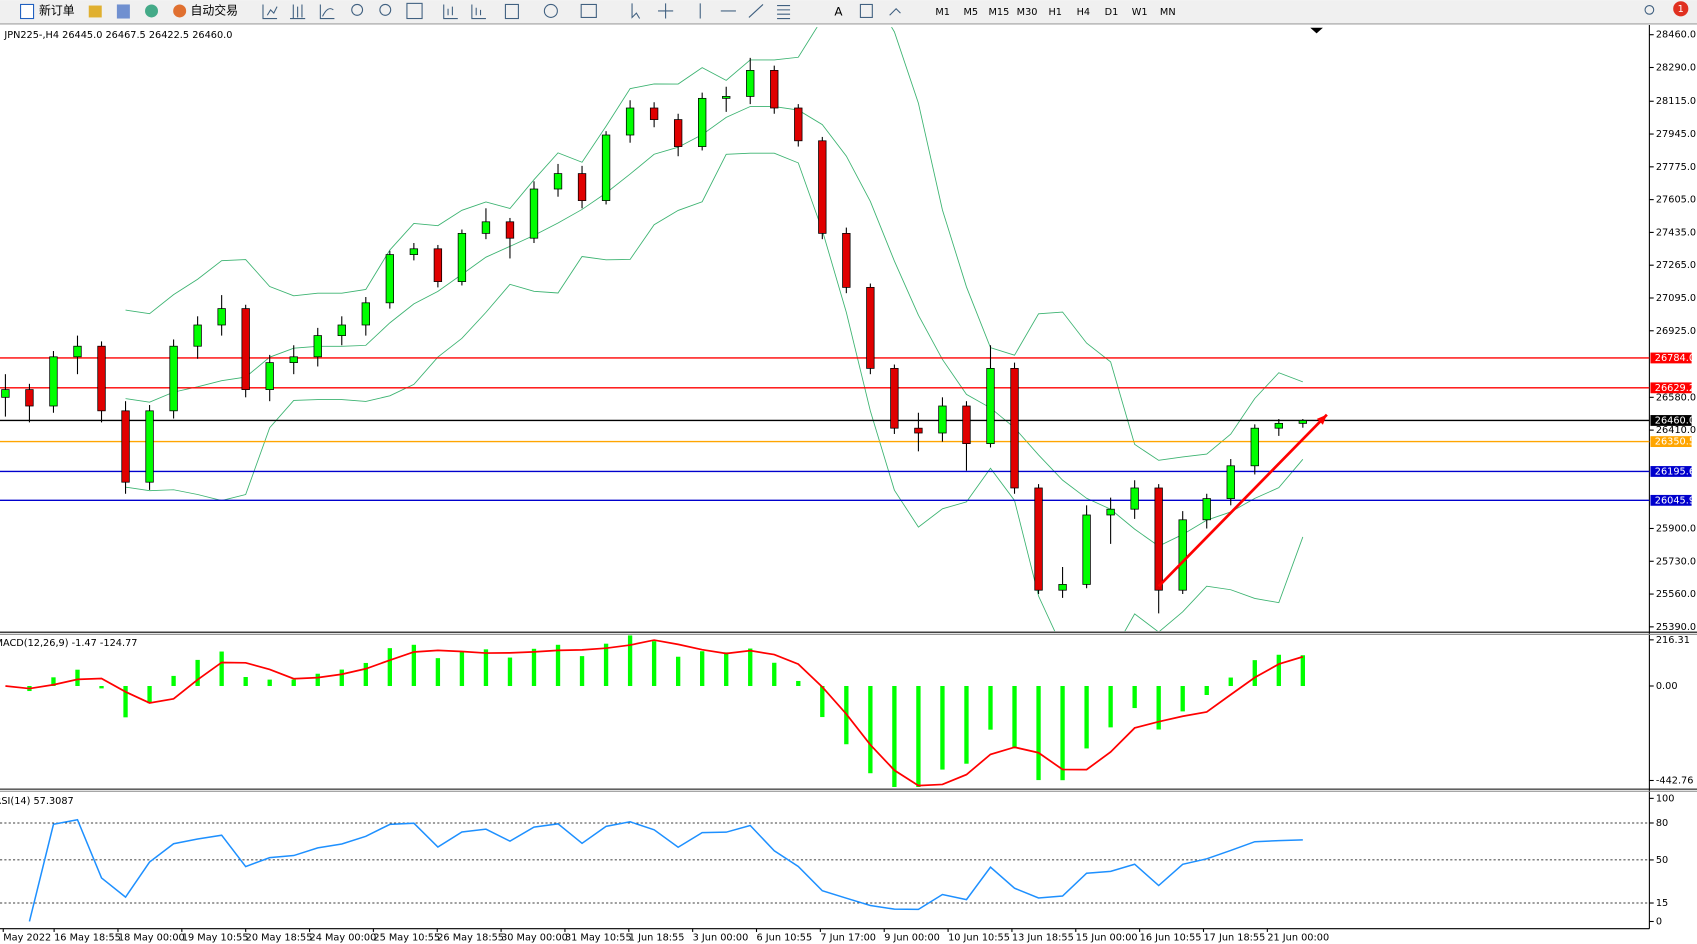 The image size is (1697, 944). What do you see at coordinates (942, 12) in the screenshot?
I see `timeframe-button: M1` at bounding box center [942, 12].